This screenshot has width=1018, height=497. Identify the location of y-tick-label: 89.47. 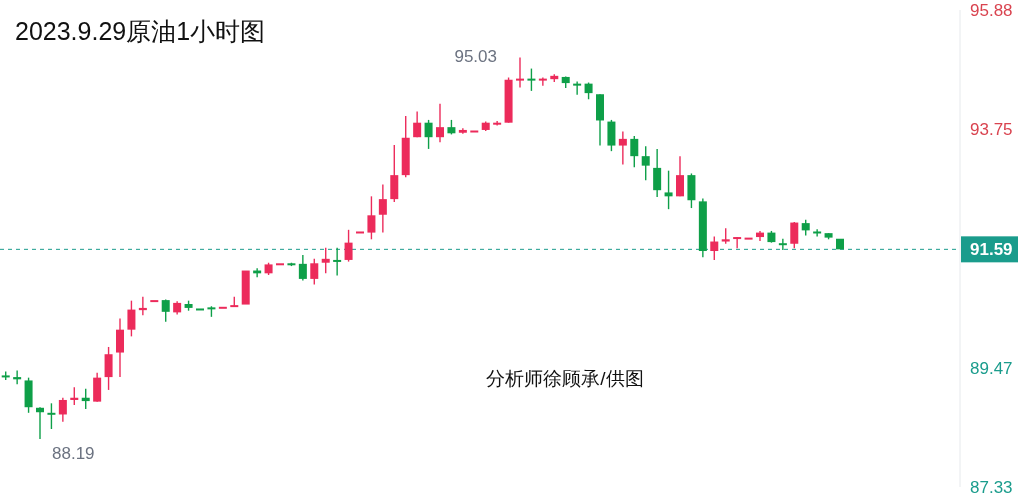
(991, 369).